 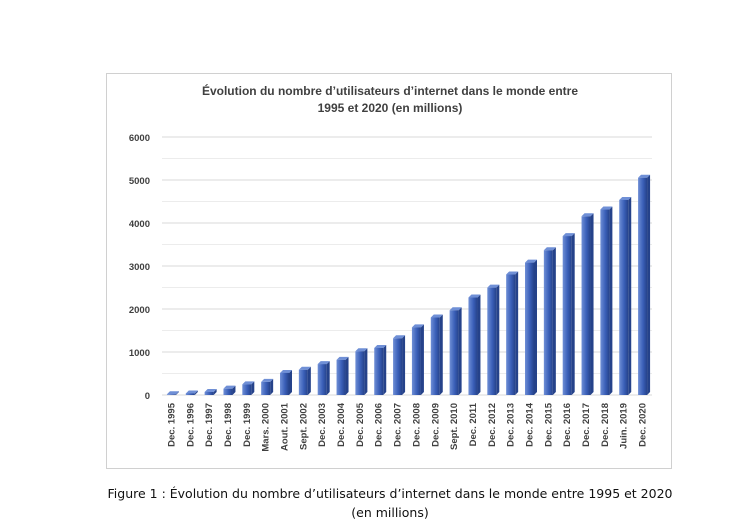 I want to click on x-tick-label: Dec. 2005, so click(x=360, y=424).